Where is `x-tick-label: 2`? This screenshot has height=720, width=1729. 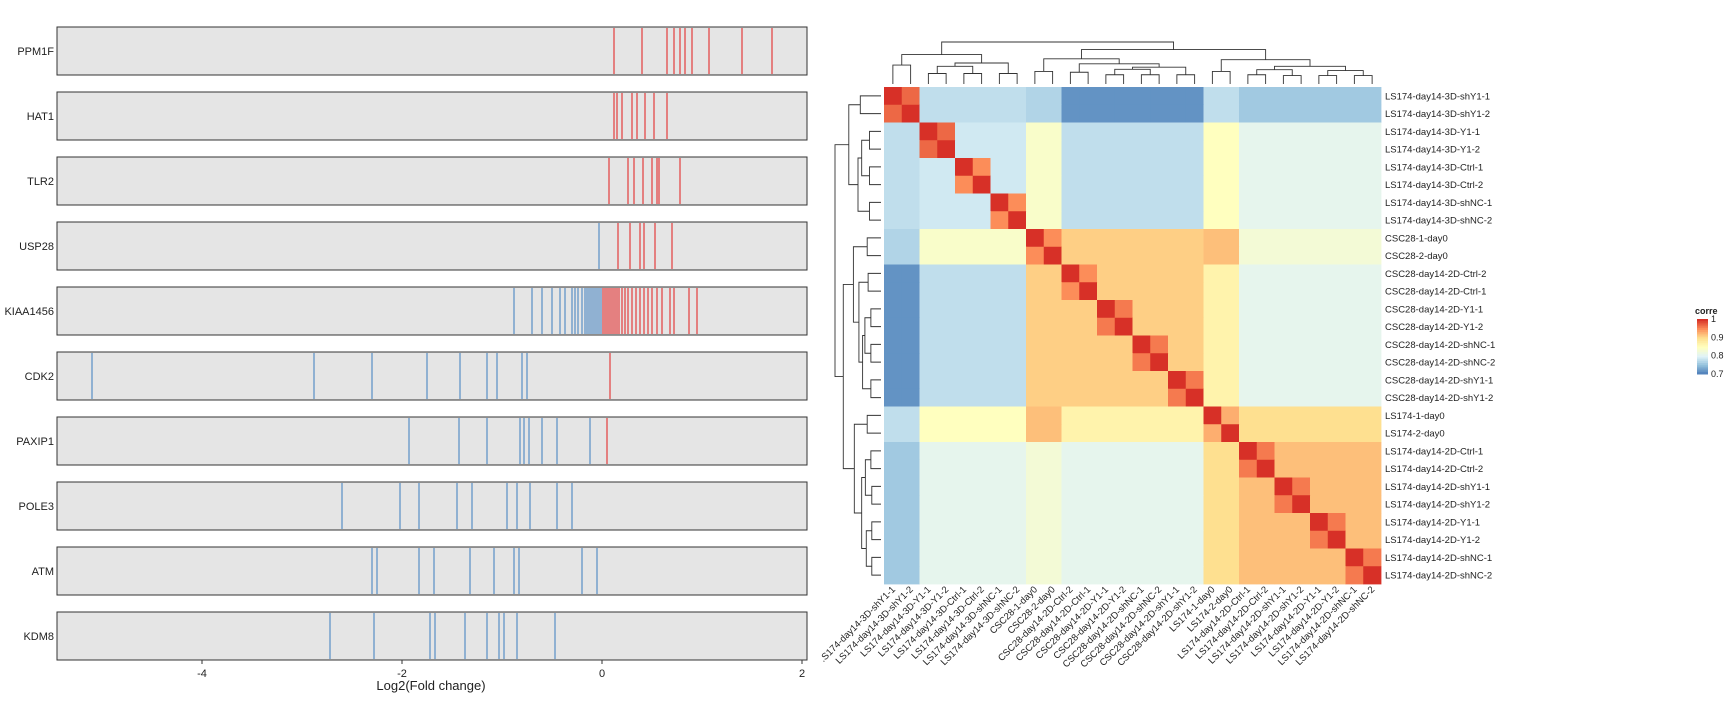 x-tick-label: 2 is located at coordinates (802, 674).